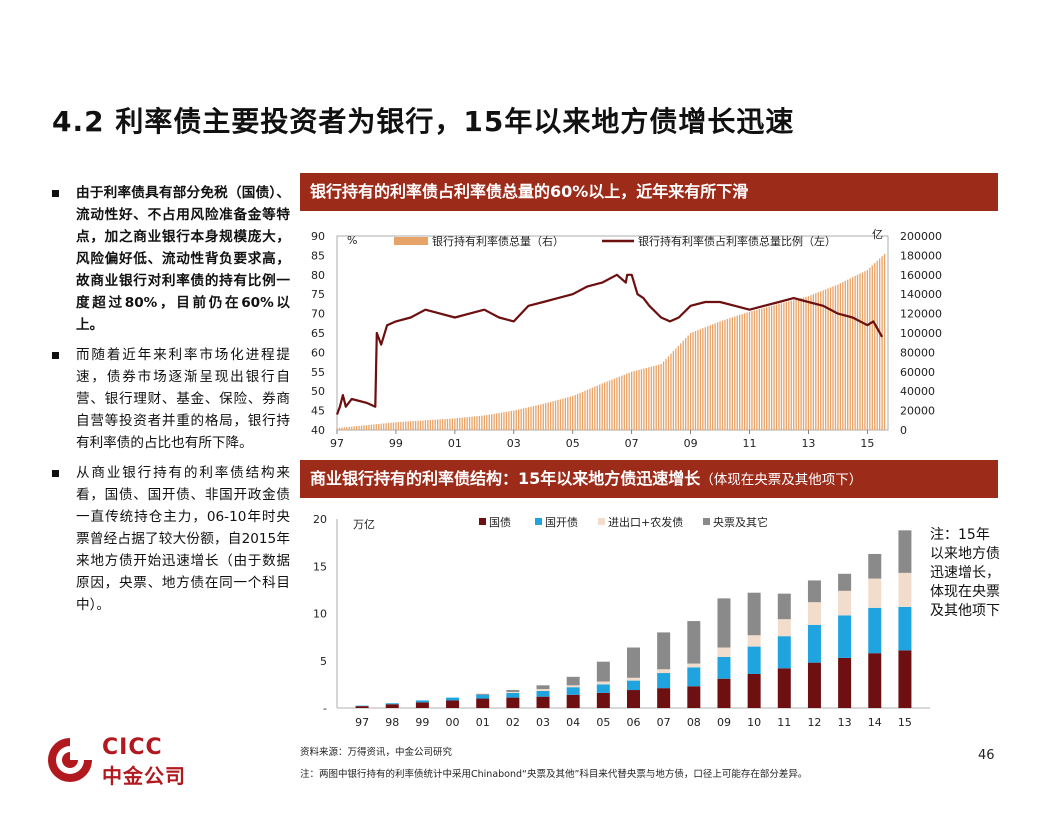 The width and height of the screenshot is (1056, 816). What do you see at coordinates (750, 443) in the screenshot?
I see `chart1-x-tick: 11` at bounding box center [750, 443].